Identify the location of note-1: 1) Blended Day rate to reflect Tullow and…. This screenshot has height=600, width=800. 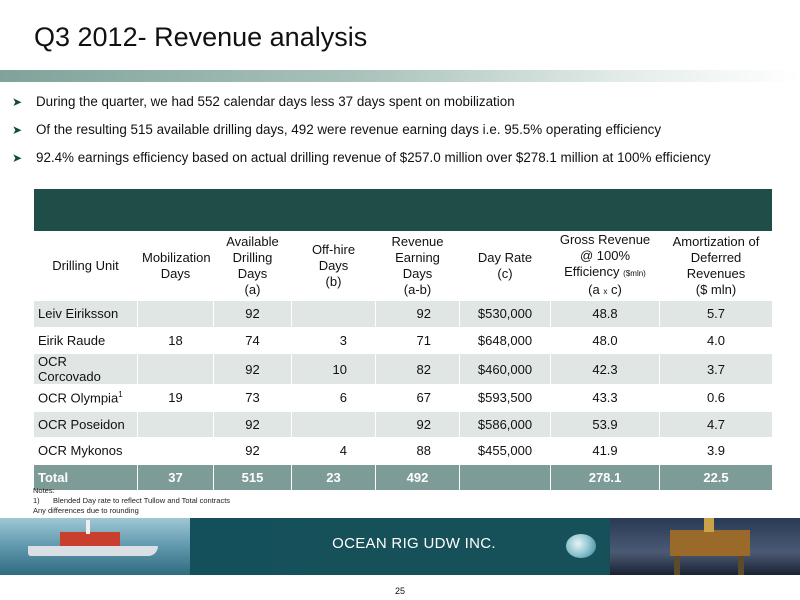
(132, 500).